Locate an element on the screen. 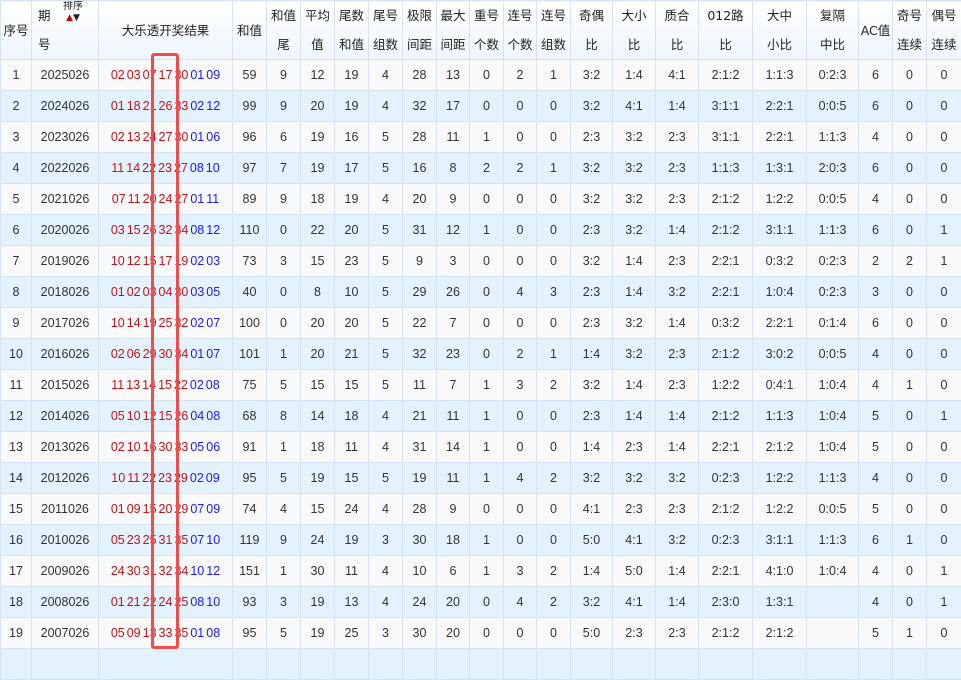 Image resolution: width=961 pixels, height=680 pixels. red-ball: 02 is located at coordinates (134, 292).